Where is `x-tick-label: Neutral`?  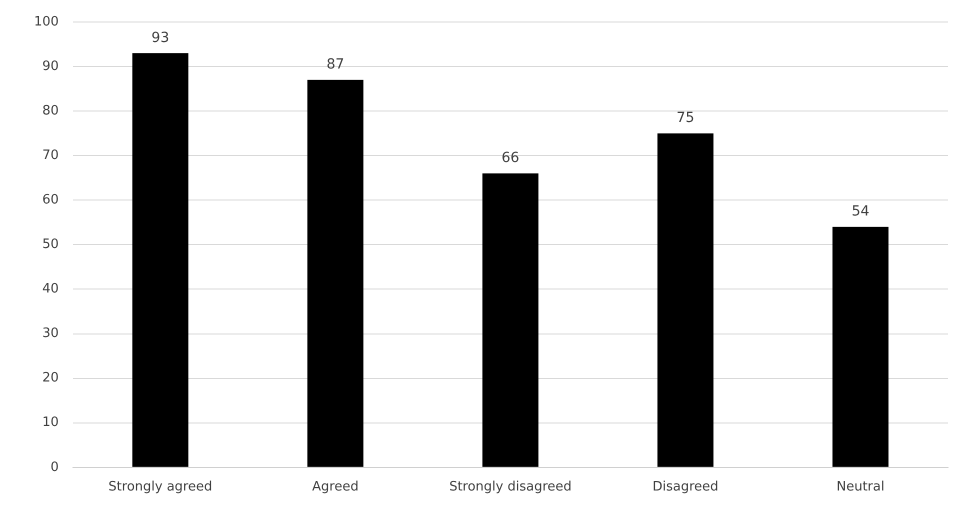 x-tick-label: Neutral is located at coordinates (860, 487).